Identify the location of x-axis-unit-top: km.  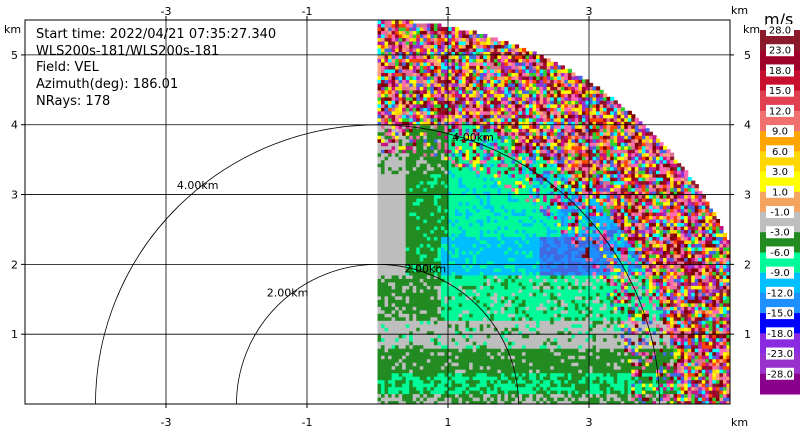
(739, 10).